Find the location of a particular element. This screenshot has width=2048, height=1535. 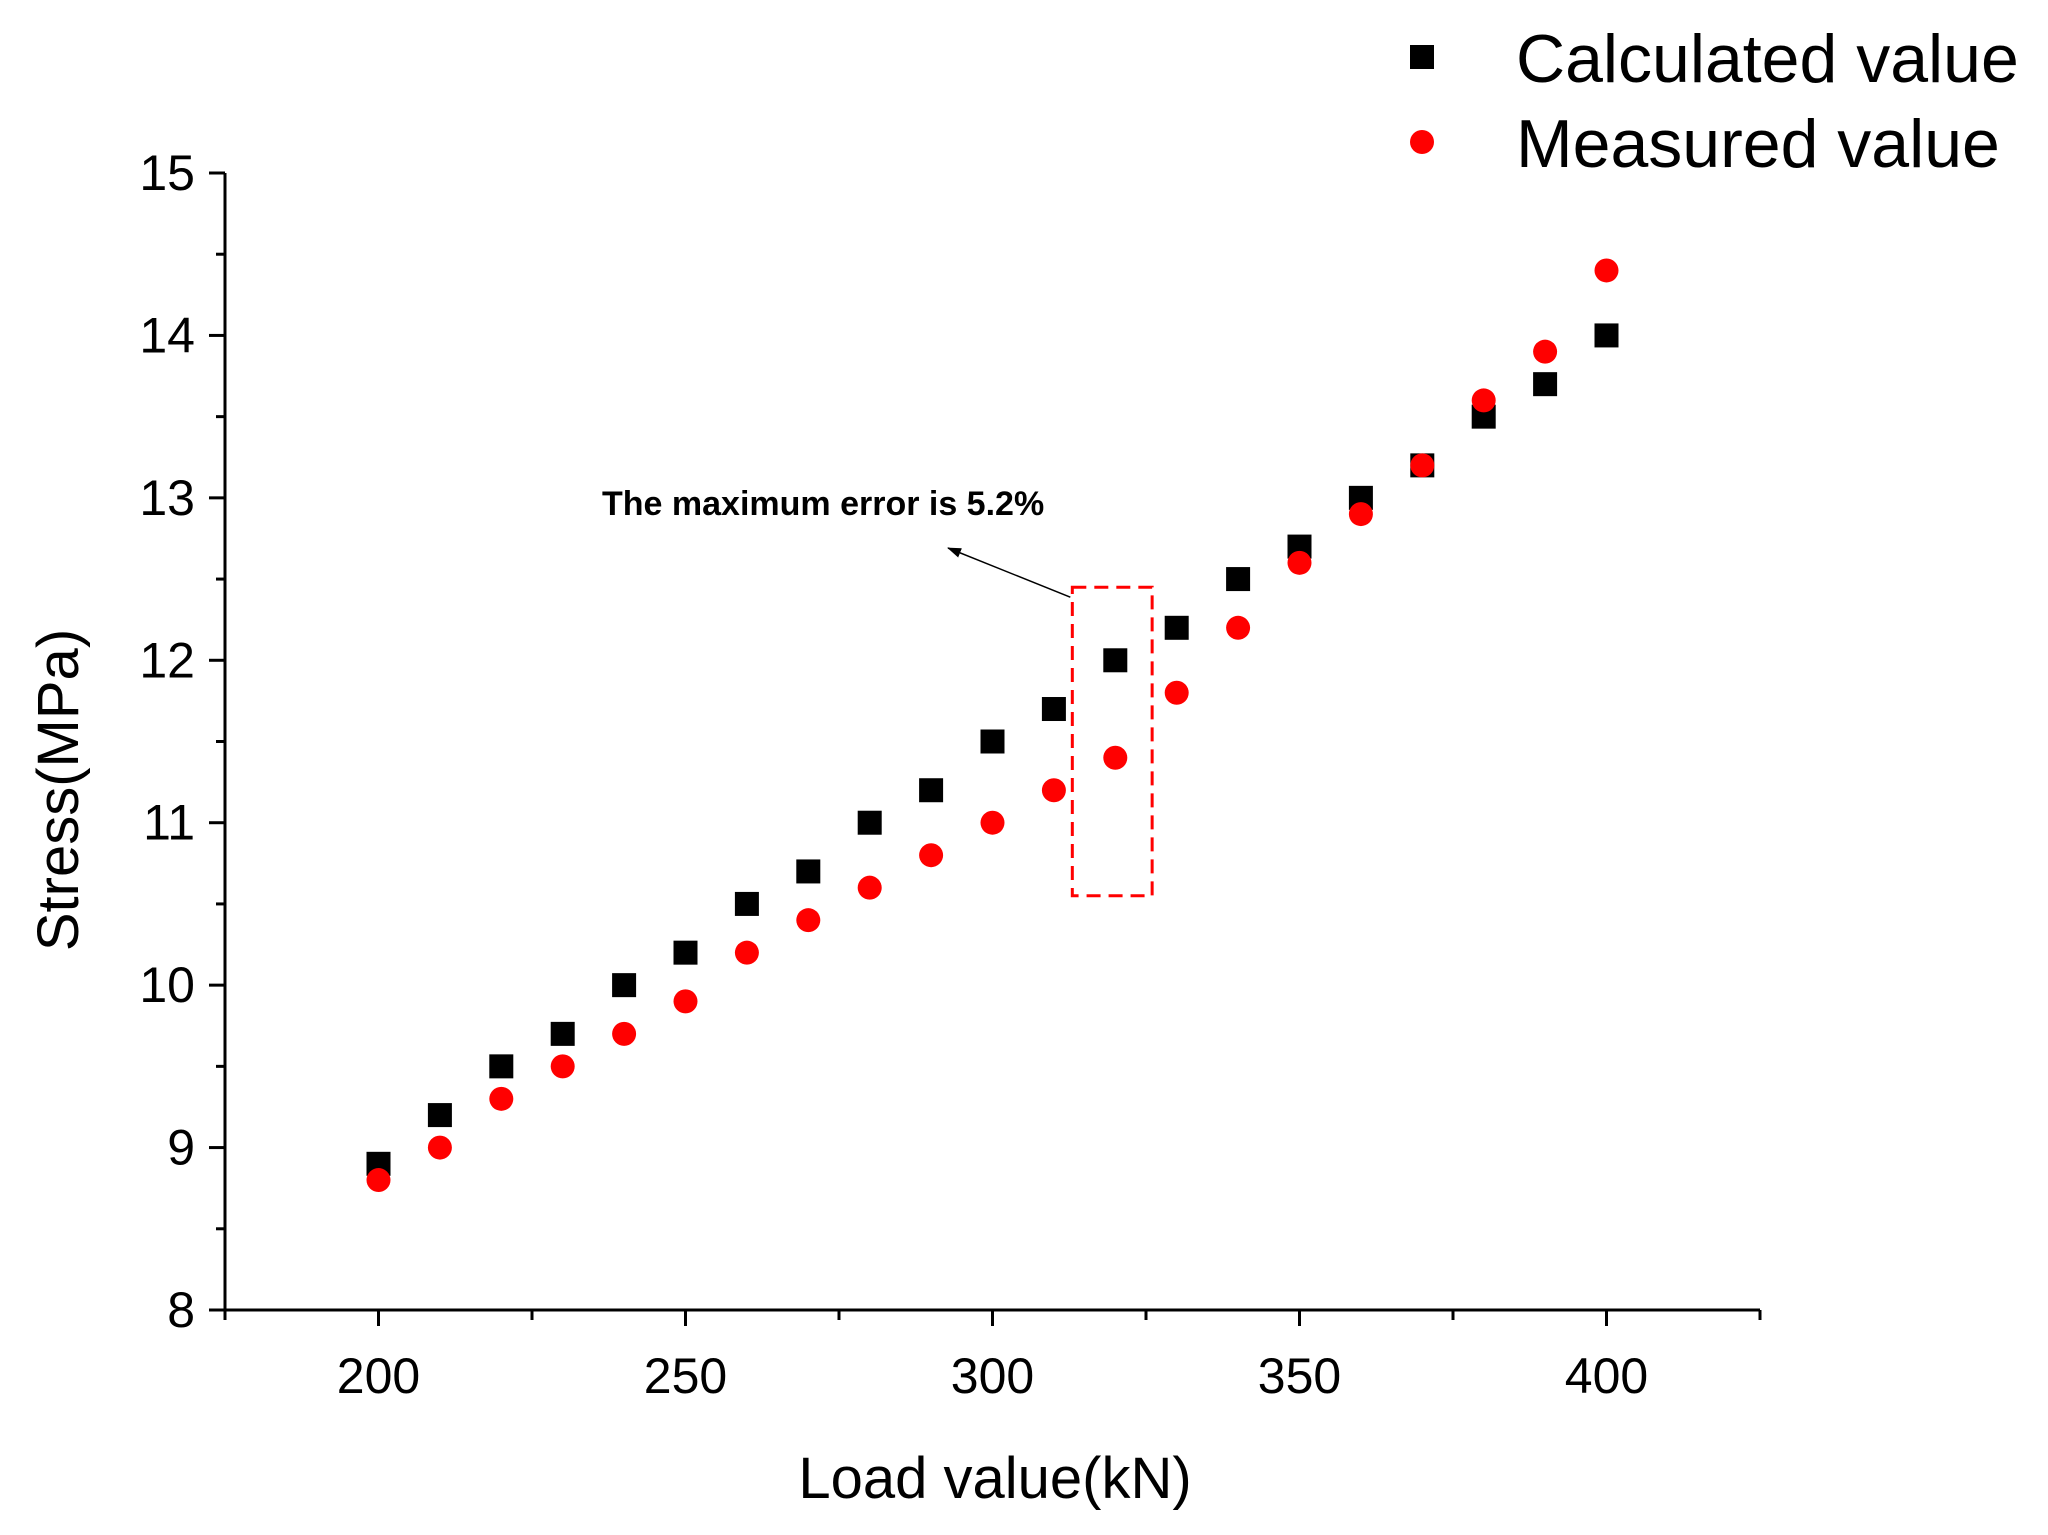

x-tick-label: 250 is located at coordinates (685, 1376).